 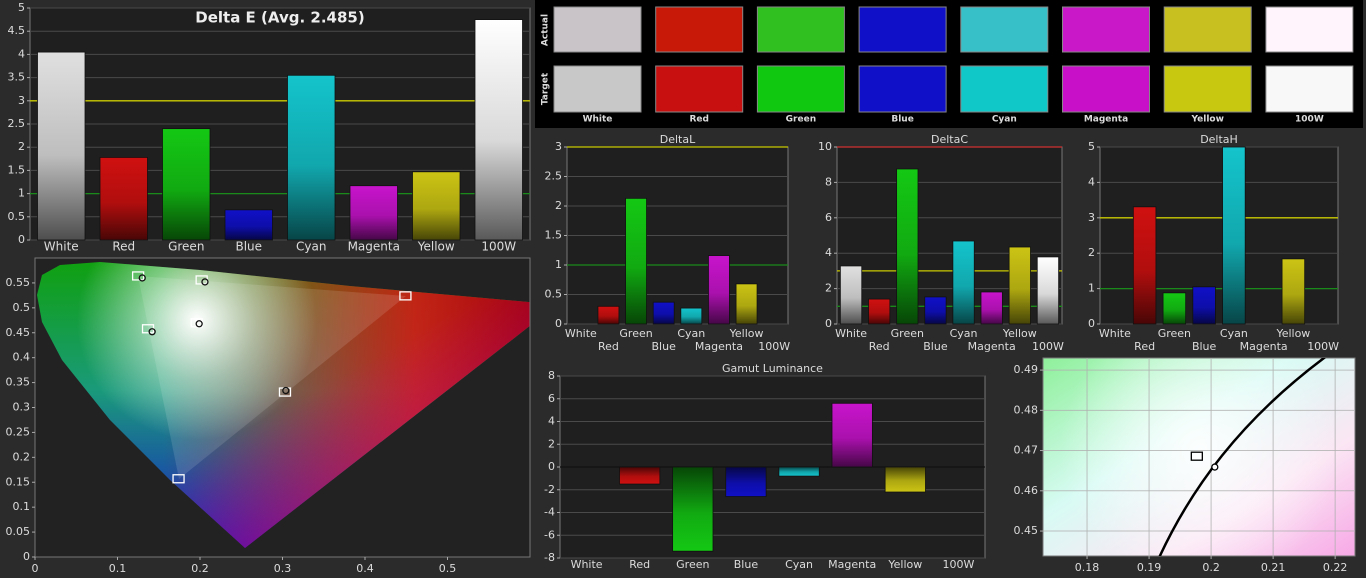 What do you see at coordinates (546, 88) in the screenshot?
I see `row-label: Target` at bounding box center [546, 88].